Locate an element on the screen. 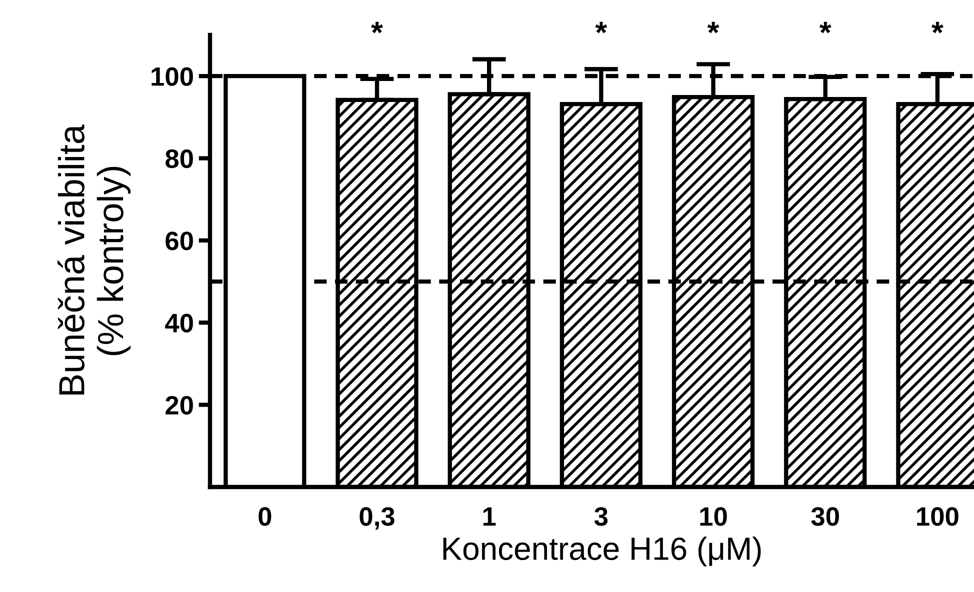  x-axis-title: Koncentrace H16 (μM) is located at coordinates (602, 551).